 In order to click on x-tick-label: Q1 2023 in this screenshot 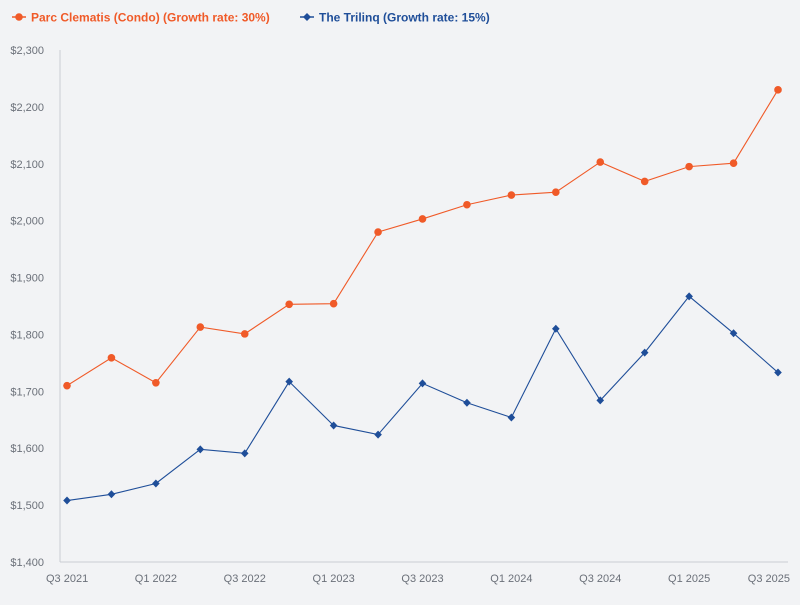, I will do `click(334, 579)`.